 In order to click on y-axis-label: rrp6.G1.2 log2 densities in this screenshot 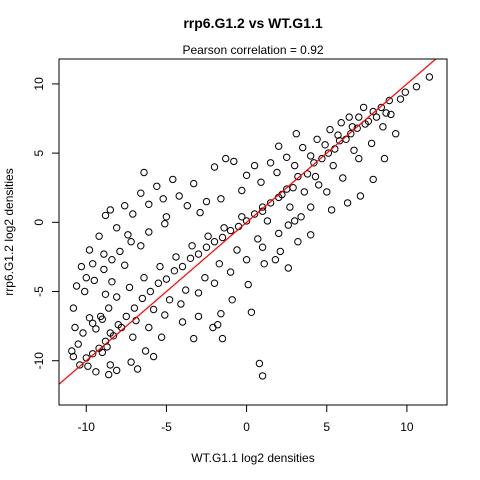, I will do `click(9, 231)`.